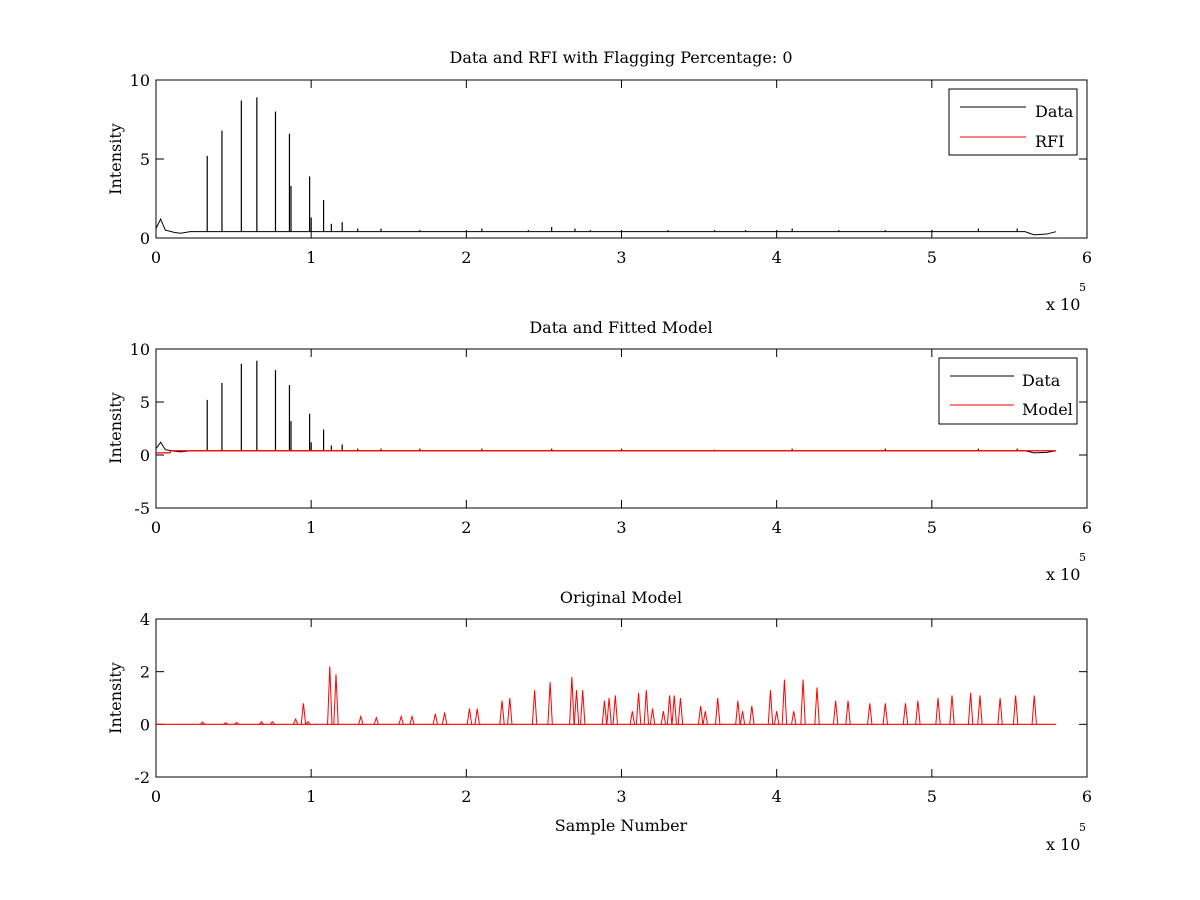 The image size is (1200, 900). I want to click on panel-1-legend-box, so click(1013, 122).